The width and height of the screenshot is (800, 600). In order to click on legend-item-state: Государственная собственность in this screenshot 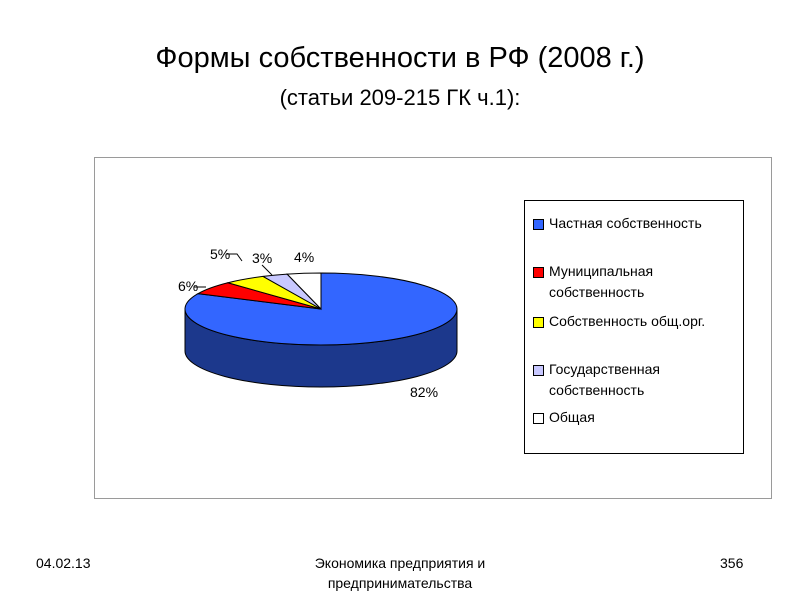, I will do `click(633, 381)`.